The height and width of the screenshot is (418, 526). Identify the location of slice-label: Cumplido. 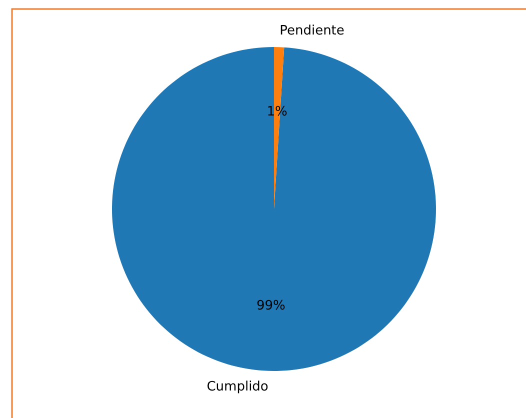
(237, 387).